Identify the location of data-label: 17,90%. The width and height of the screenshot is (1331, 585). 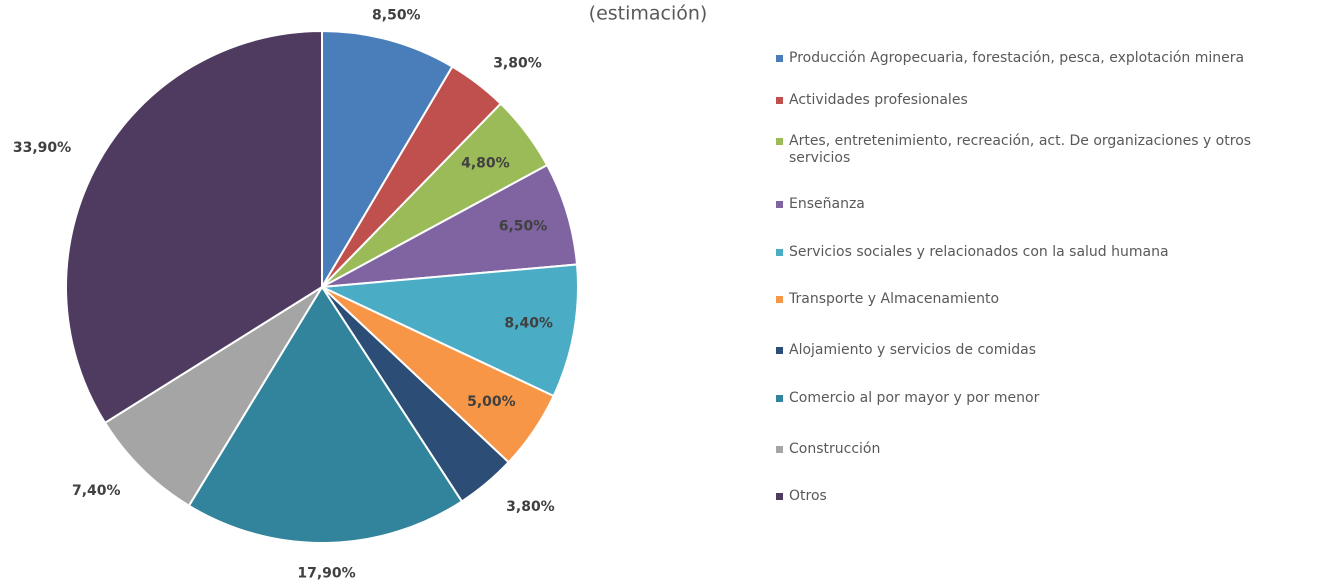
(326, 574).